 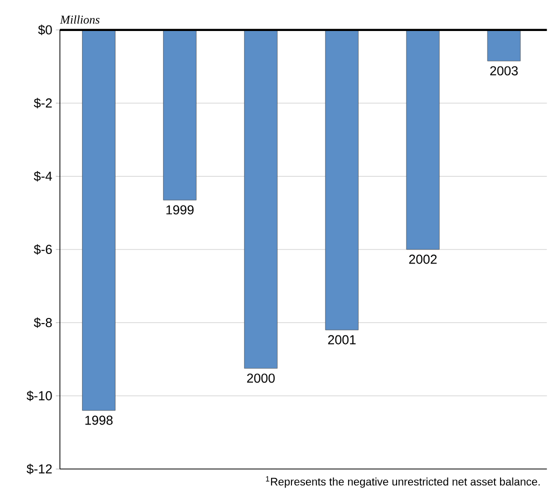 I want to click on text: $^{1}$Represents the negative unrestricted net asset balance., so click(x=403, y=482).